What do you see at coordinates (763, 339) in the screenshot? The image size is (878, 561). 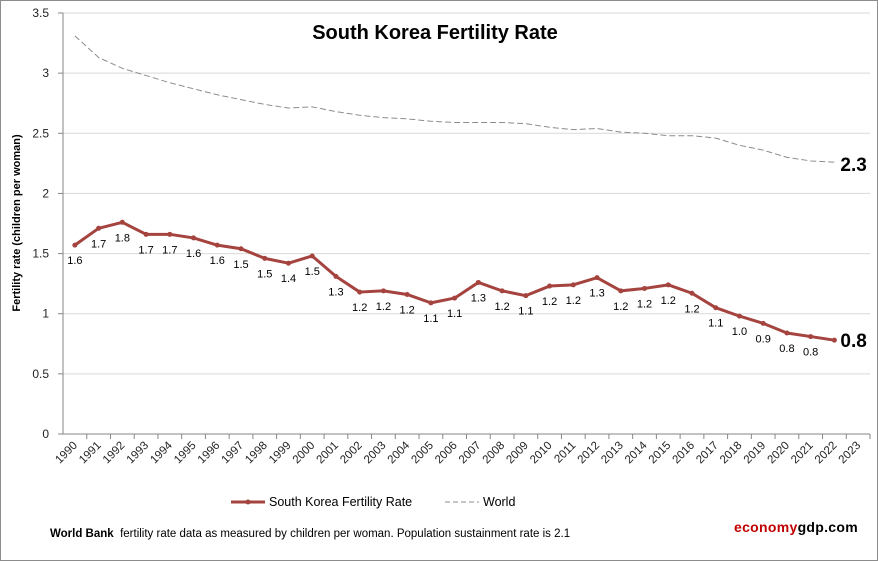 I see `data-label: 0.9` at bounding box center [763, 339].